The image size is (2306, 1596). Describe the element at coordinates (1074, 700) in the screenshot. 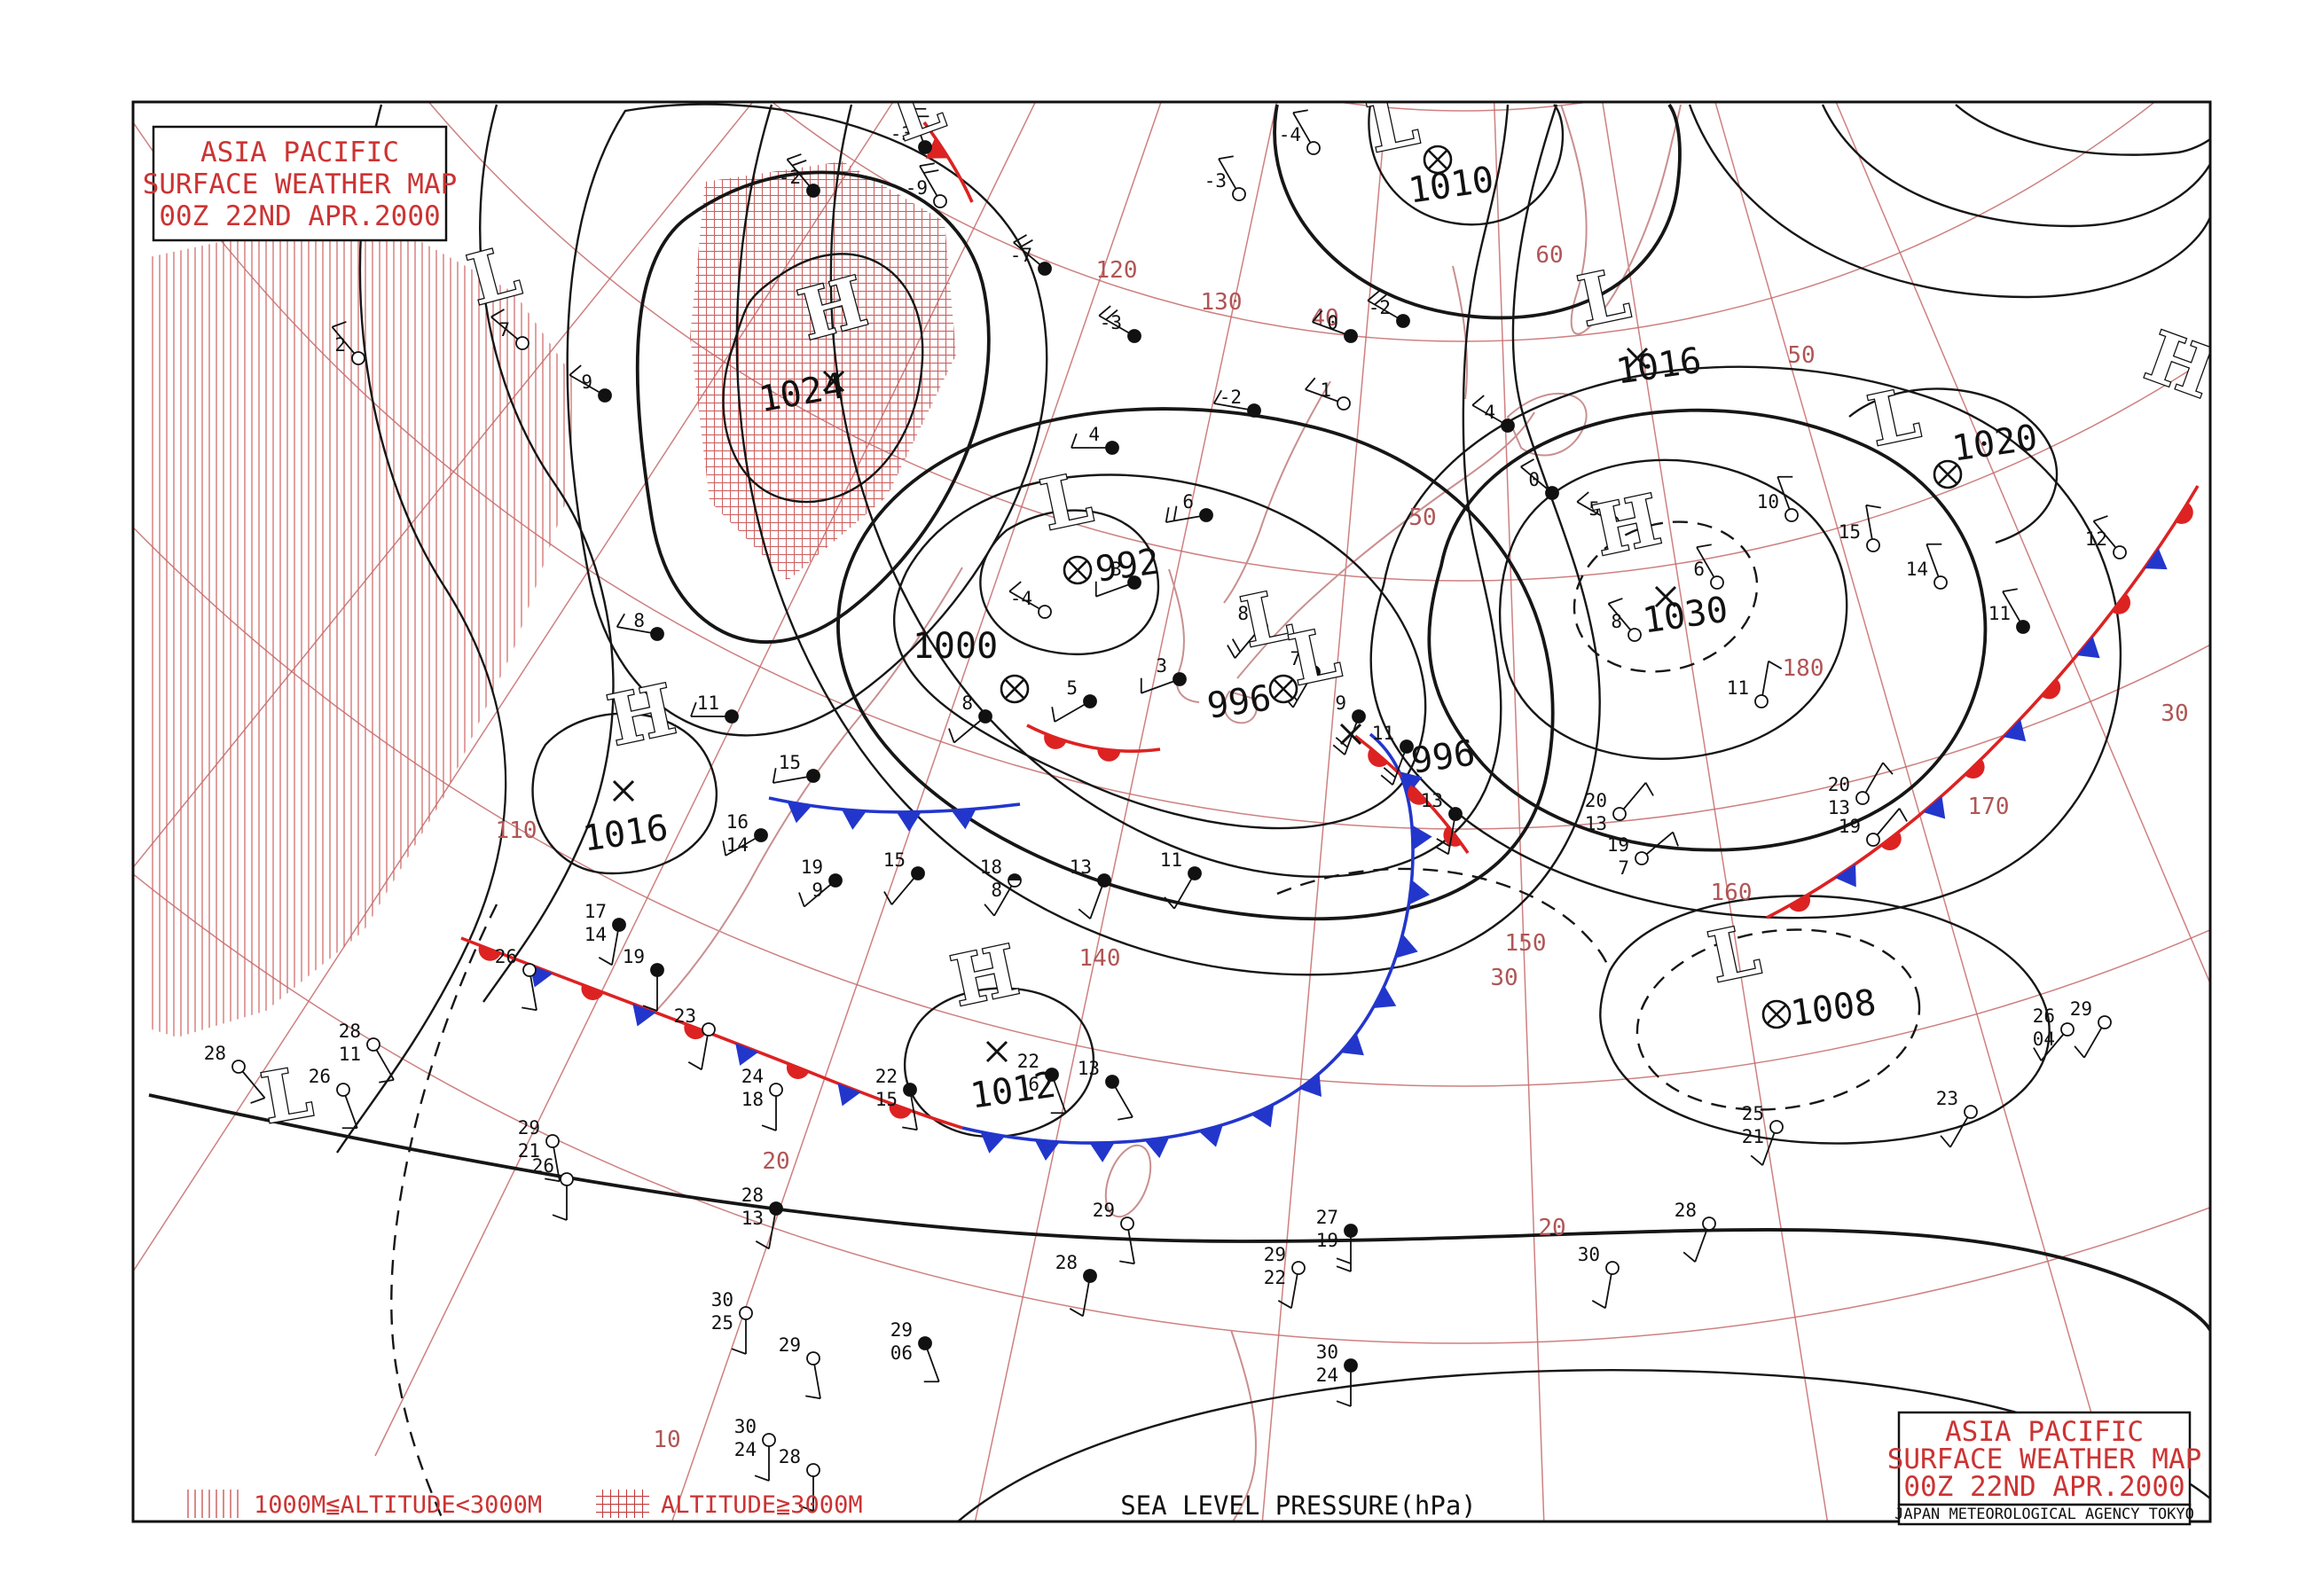

I see `station-plot: 5` at that location.